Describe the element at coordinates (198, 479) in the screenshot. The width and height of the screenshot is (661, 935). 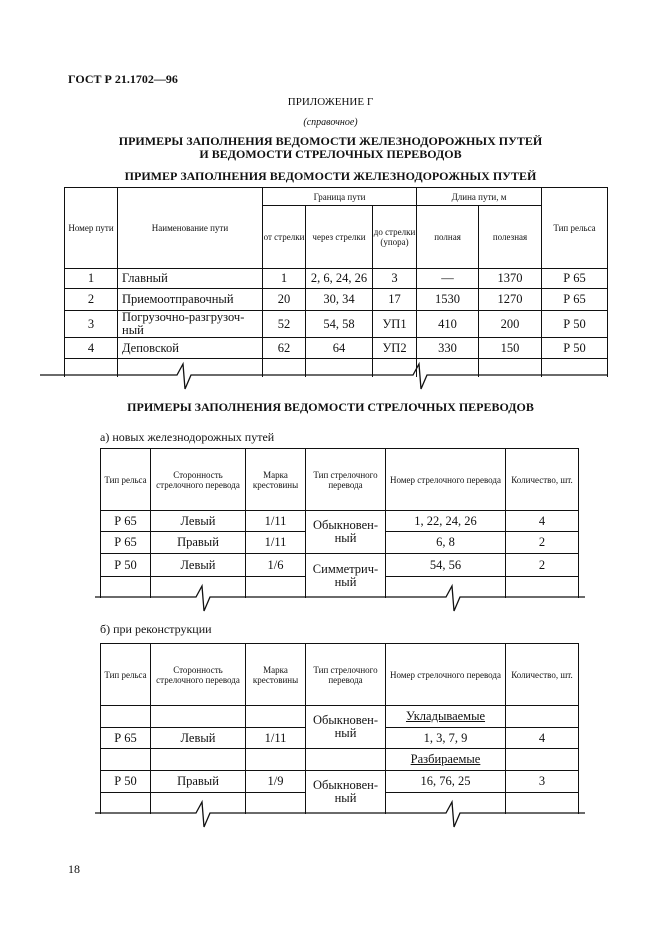
I see `header-side: Сторонность стрелочного перевода` at that location.